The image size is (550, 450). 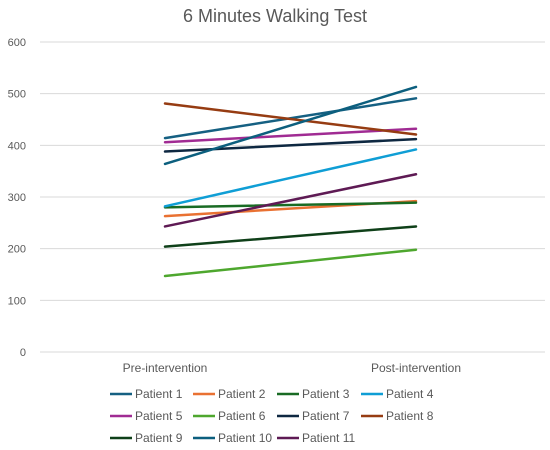 What do you see at coordinates (159, 416) in the screenshot?
I see `legend-label: Patient 5` at bounding box center [159, 416].